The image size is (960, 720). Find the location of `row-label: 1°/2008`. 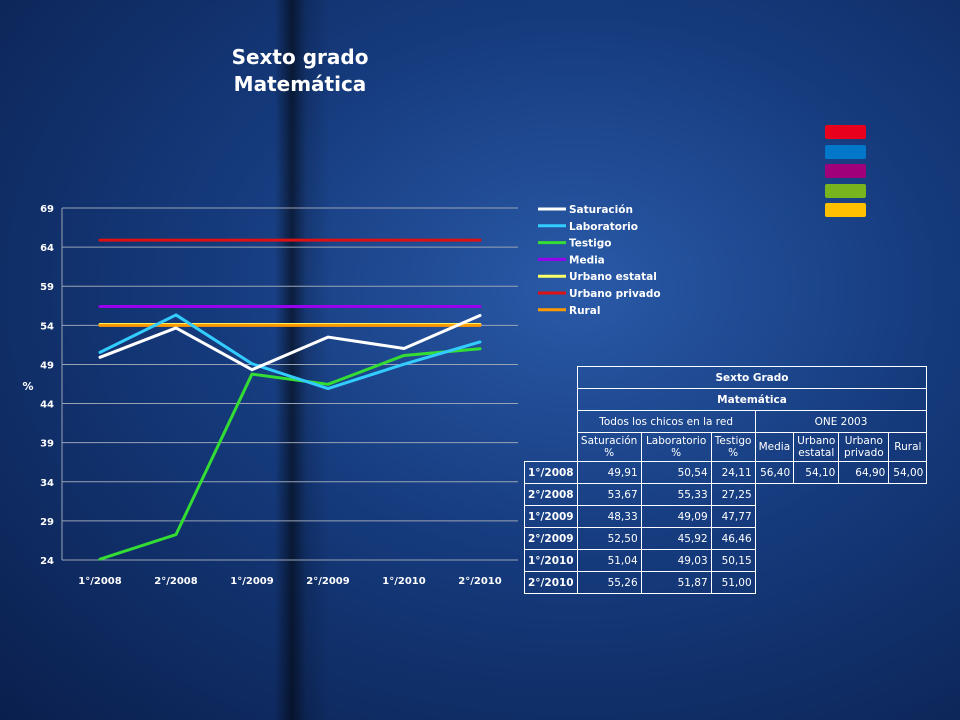

row-label: 1°/2008 is located at coordinates (551, 472).